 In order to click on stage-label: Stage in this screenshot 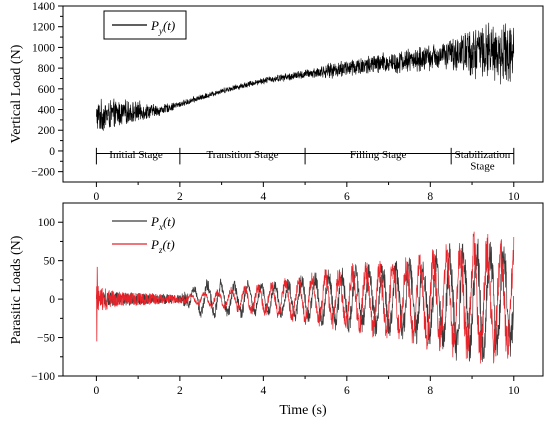, I will do `click(482, 167)`.